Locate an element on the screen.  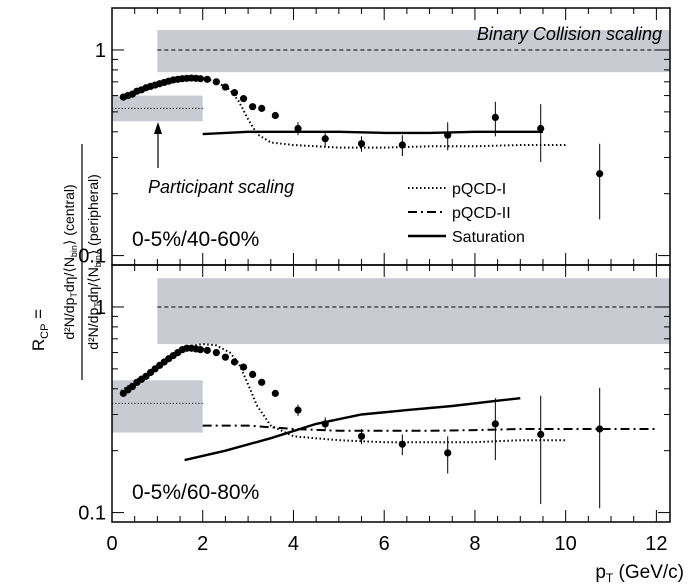
legend: pQCD-I pQCD-II Saturation is located at coordinates (466, 213).